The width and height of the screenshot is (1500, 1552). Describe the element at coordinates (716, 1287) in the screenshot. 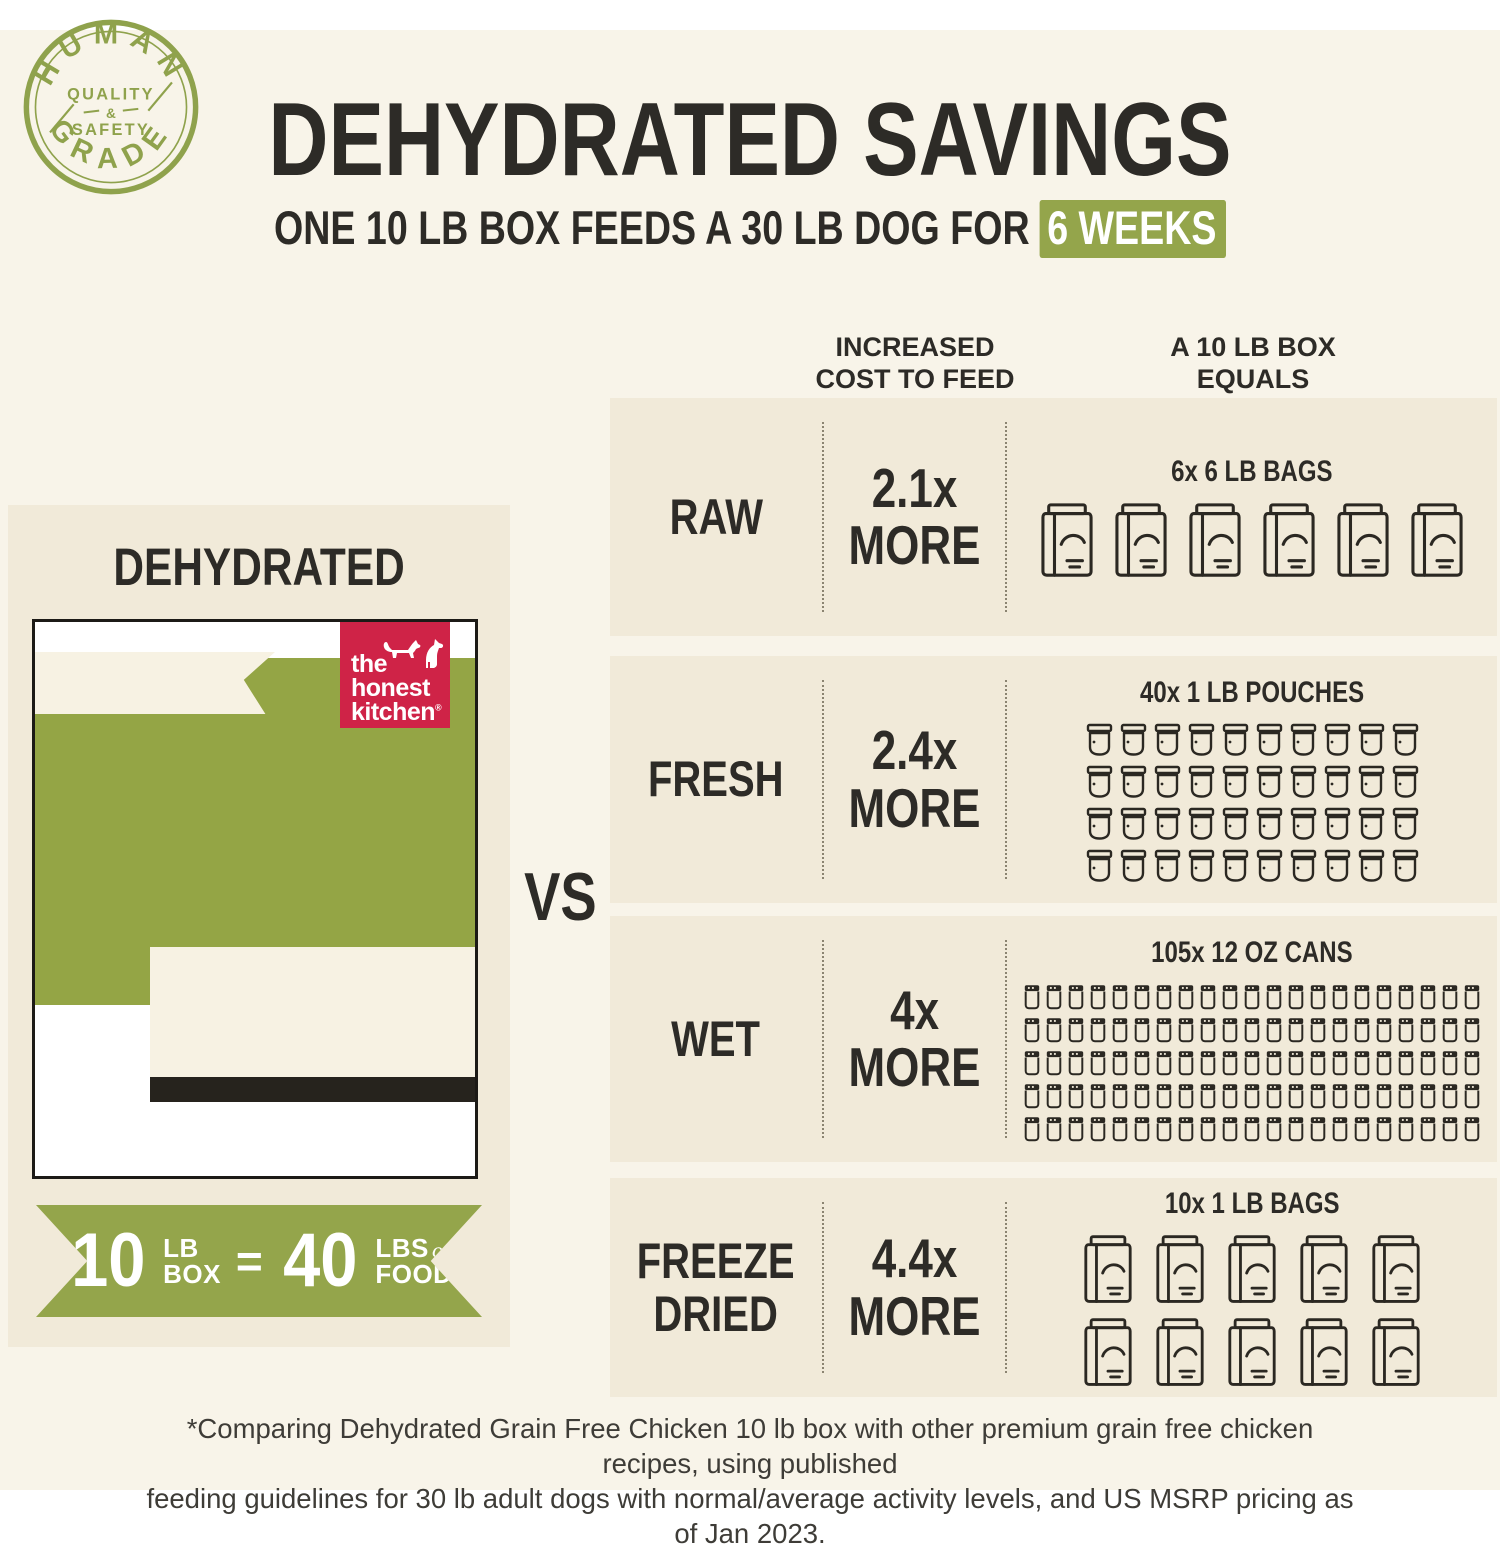

I see `row-category-label: FREEZE DRIED` at that location.